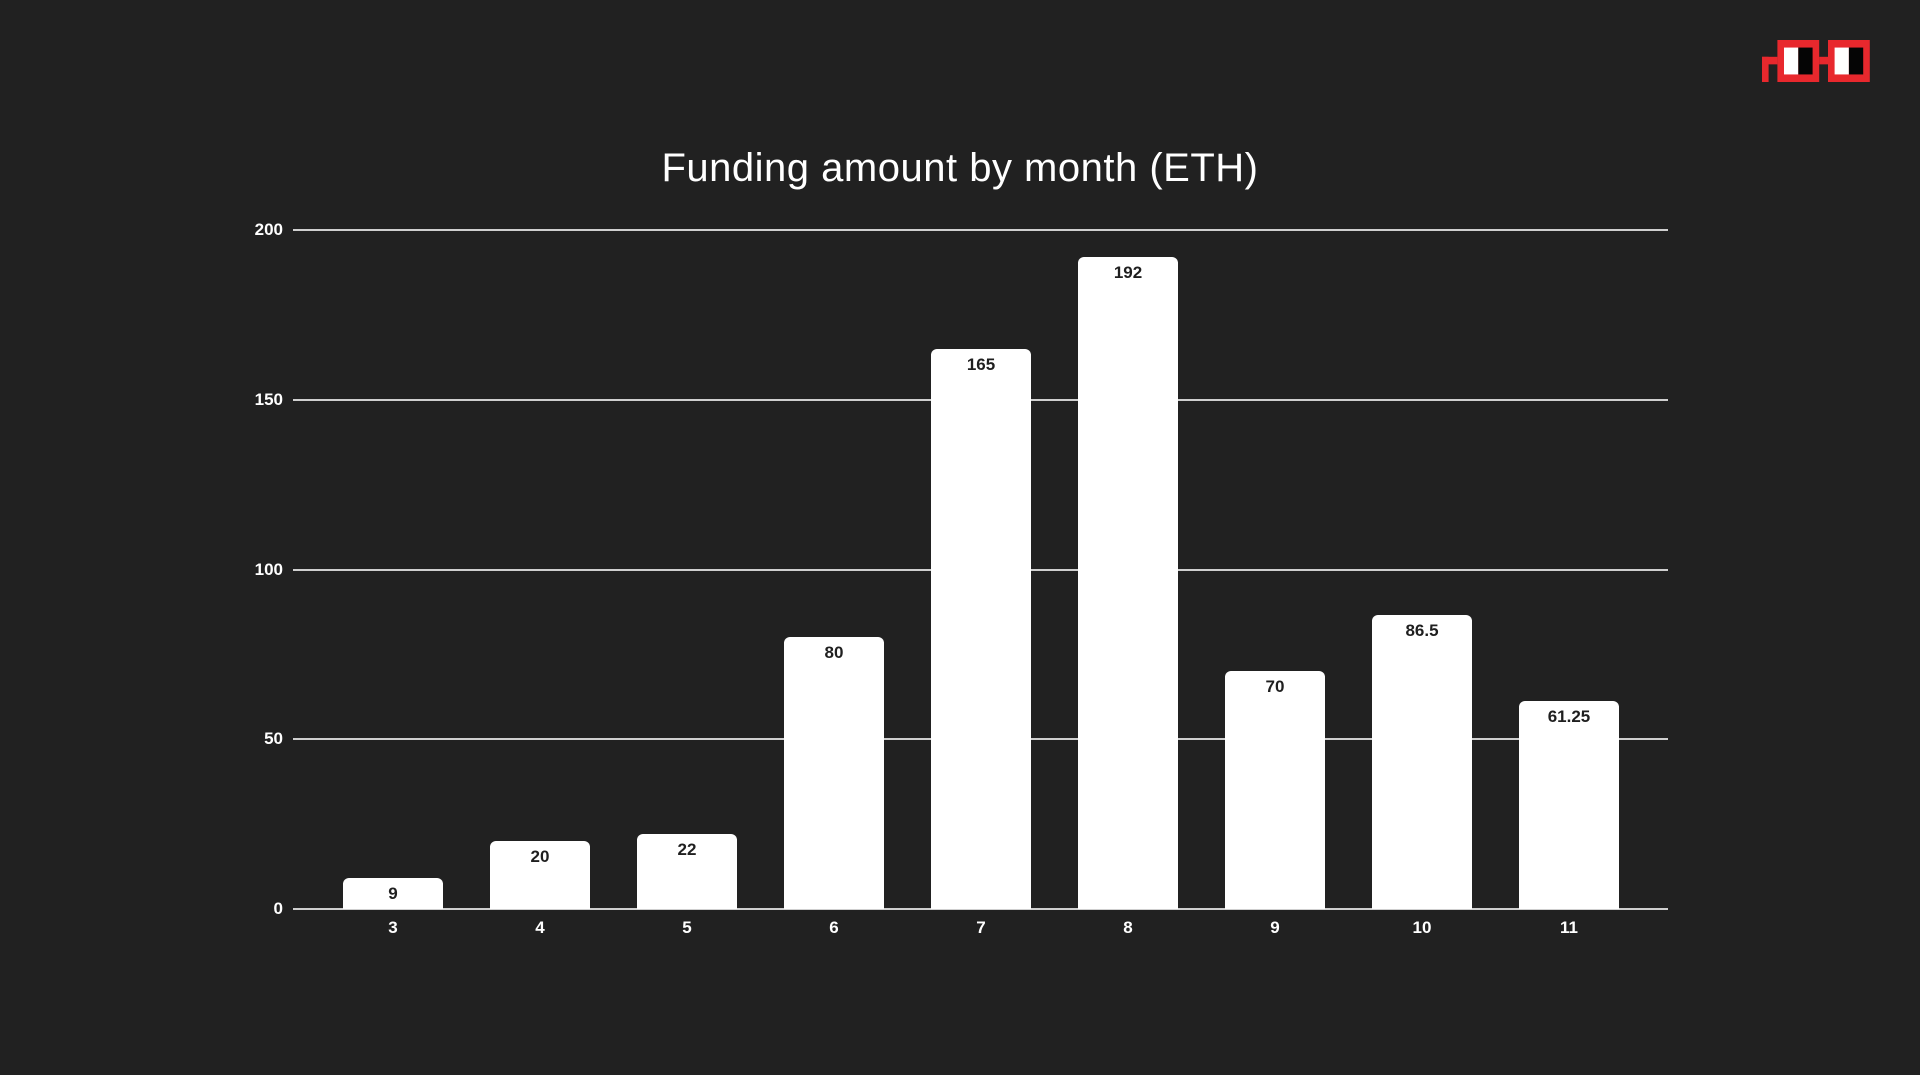  What do you see at coordinates (273, 739) in the screenshot?
I see `y-tick-label-50: 50` at bounding box center [273, 739].